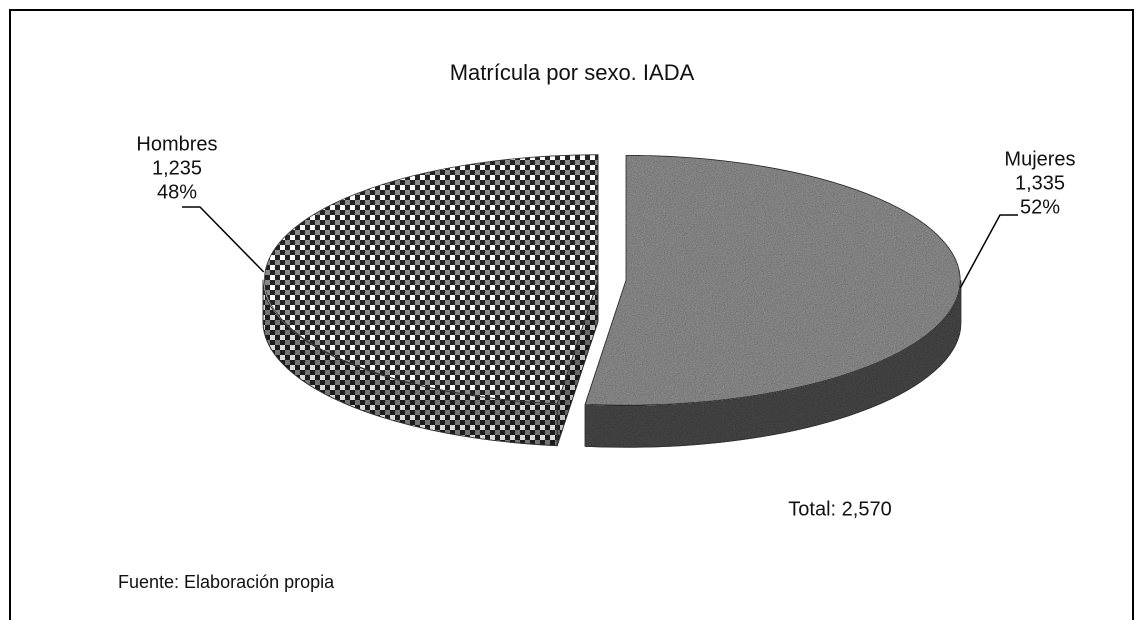 Image resolution: width=1143 pixels, height=620 pixels. Describe the element at coordinates (176, 144) in the screenshot. I see `legend-label: Hombres` at that location.